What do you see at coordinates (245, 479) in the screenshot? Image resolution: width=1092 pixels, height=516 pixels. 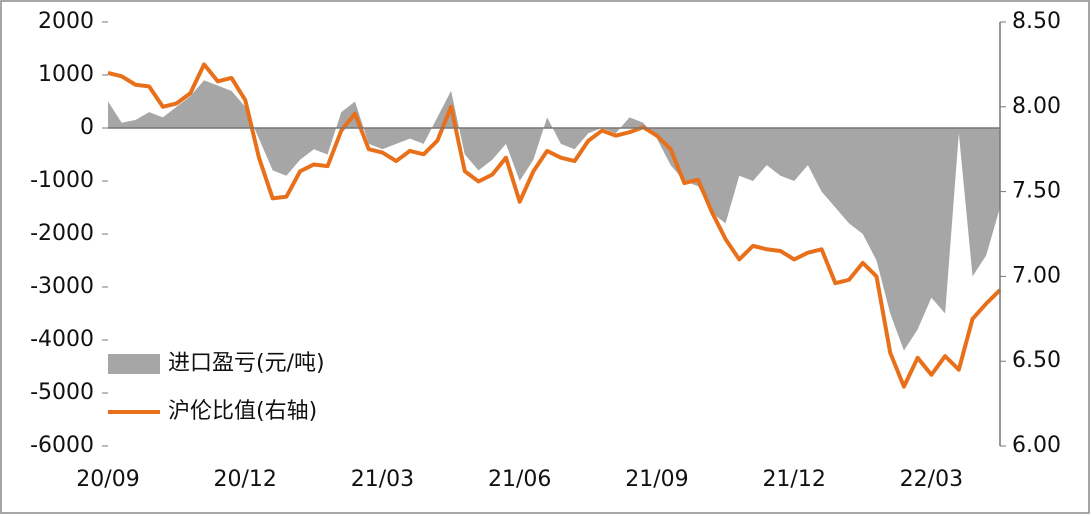 I see `x-tick-label: 20/12` at bounding box center [245, 479].